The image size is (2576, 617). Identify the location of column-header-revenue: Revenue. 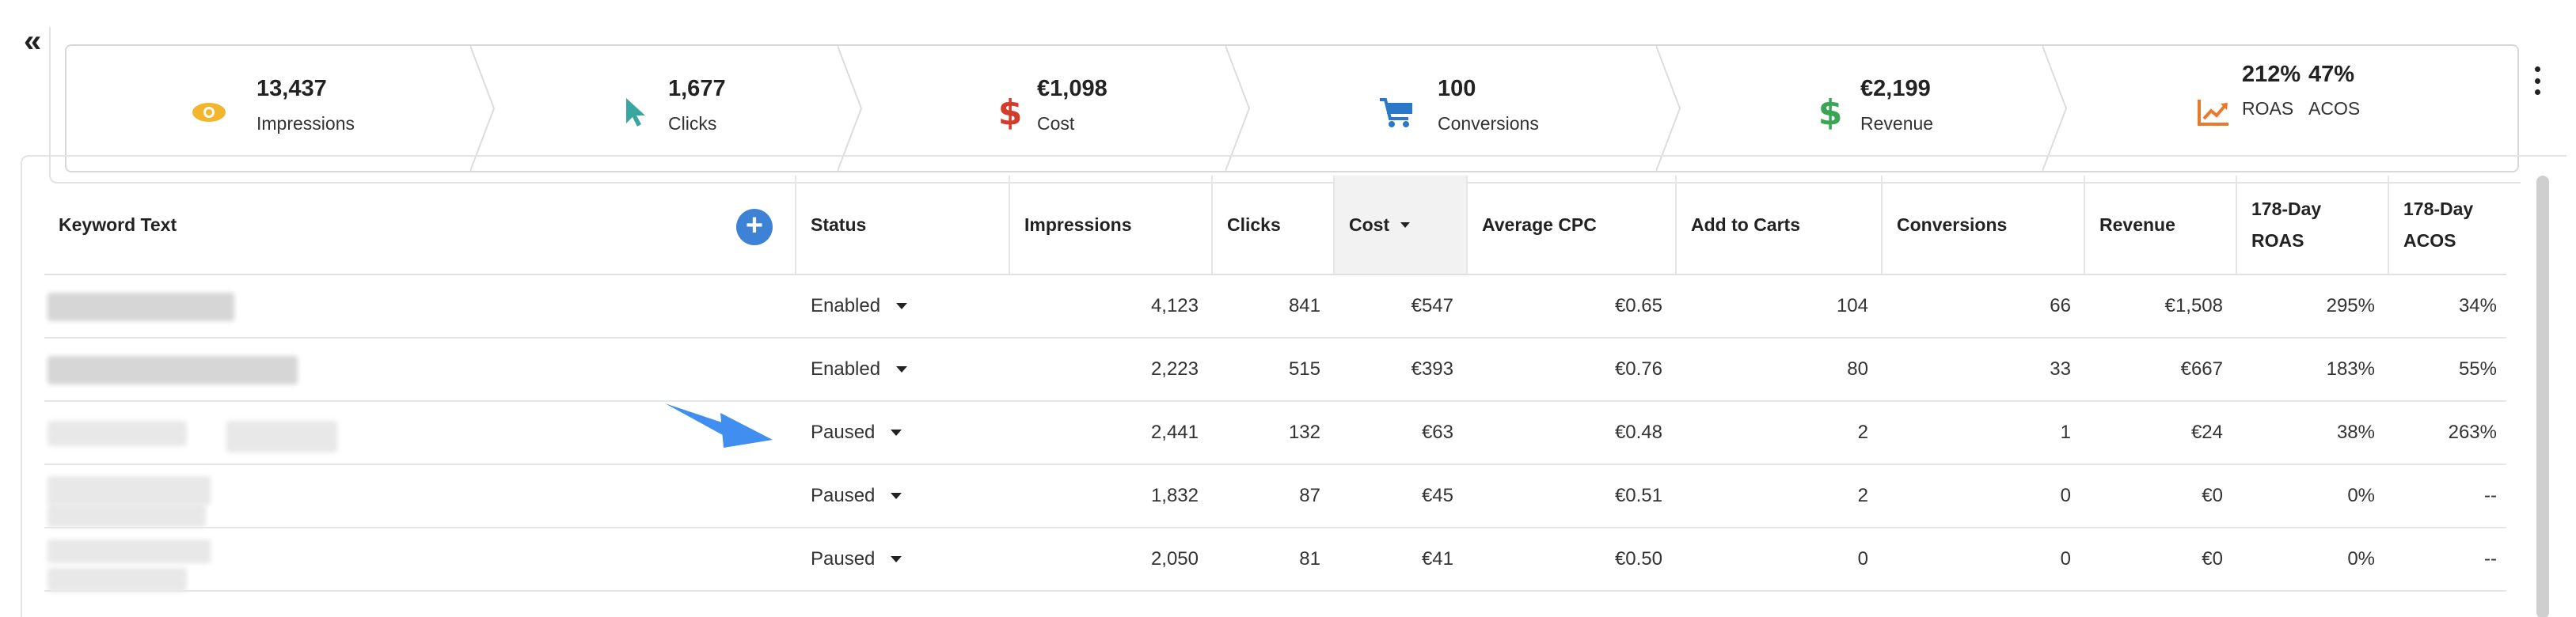
(2161, 225).